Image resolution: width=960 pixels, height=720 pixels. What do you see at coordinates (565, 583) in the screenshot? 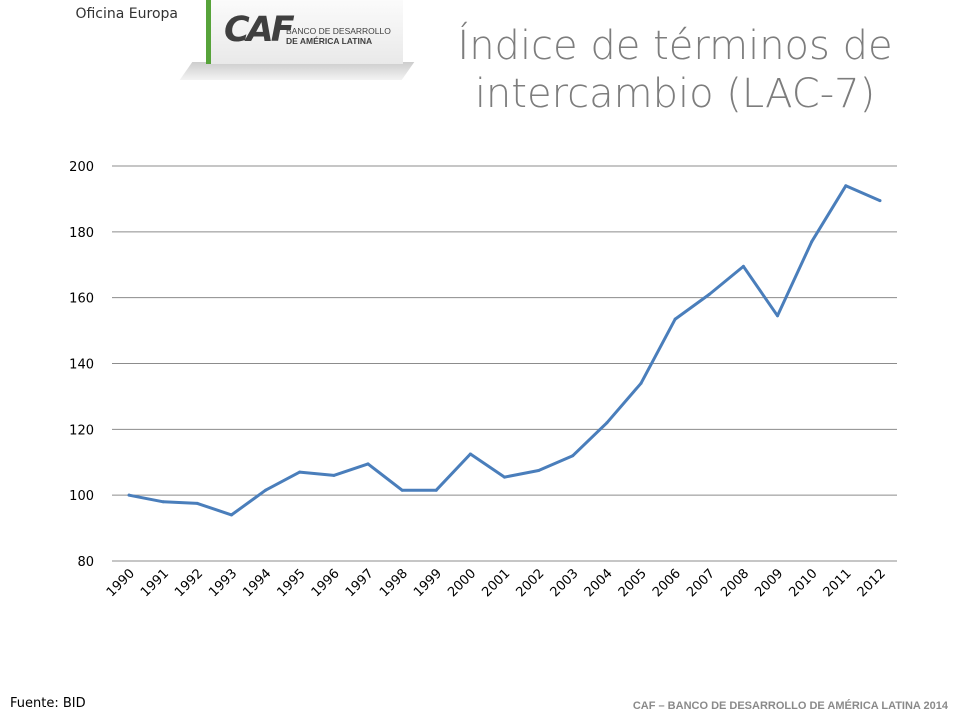
I see `x-tick-label-2003: 2003` at bounding box center [565, 583].